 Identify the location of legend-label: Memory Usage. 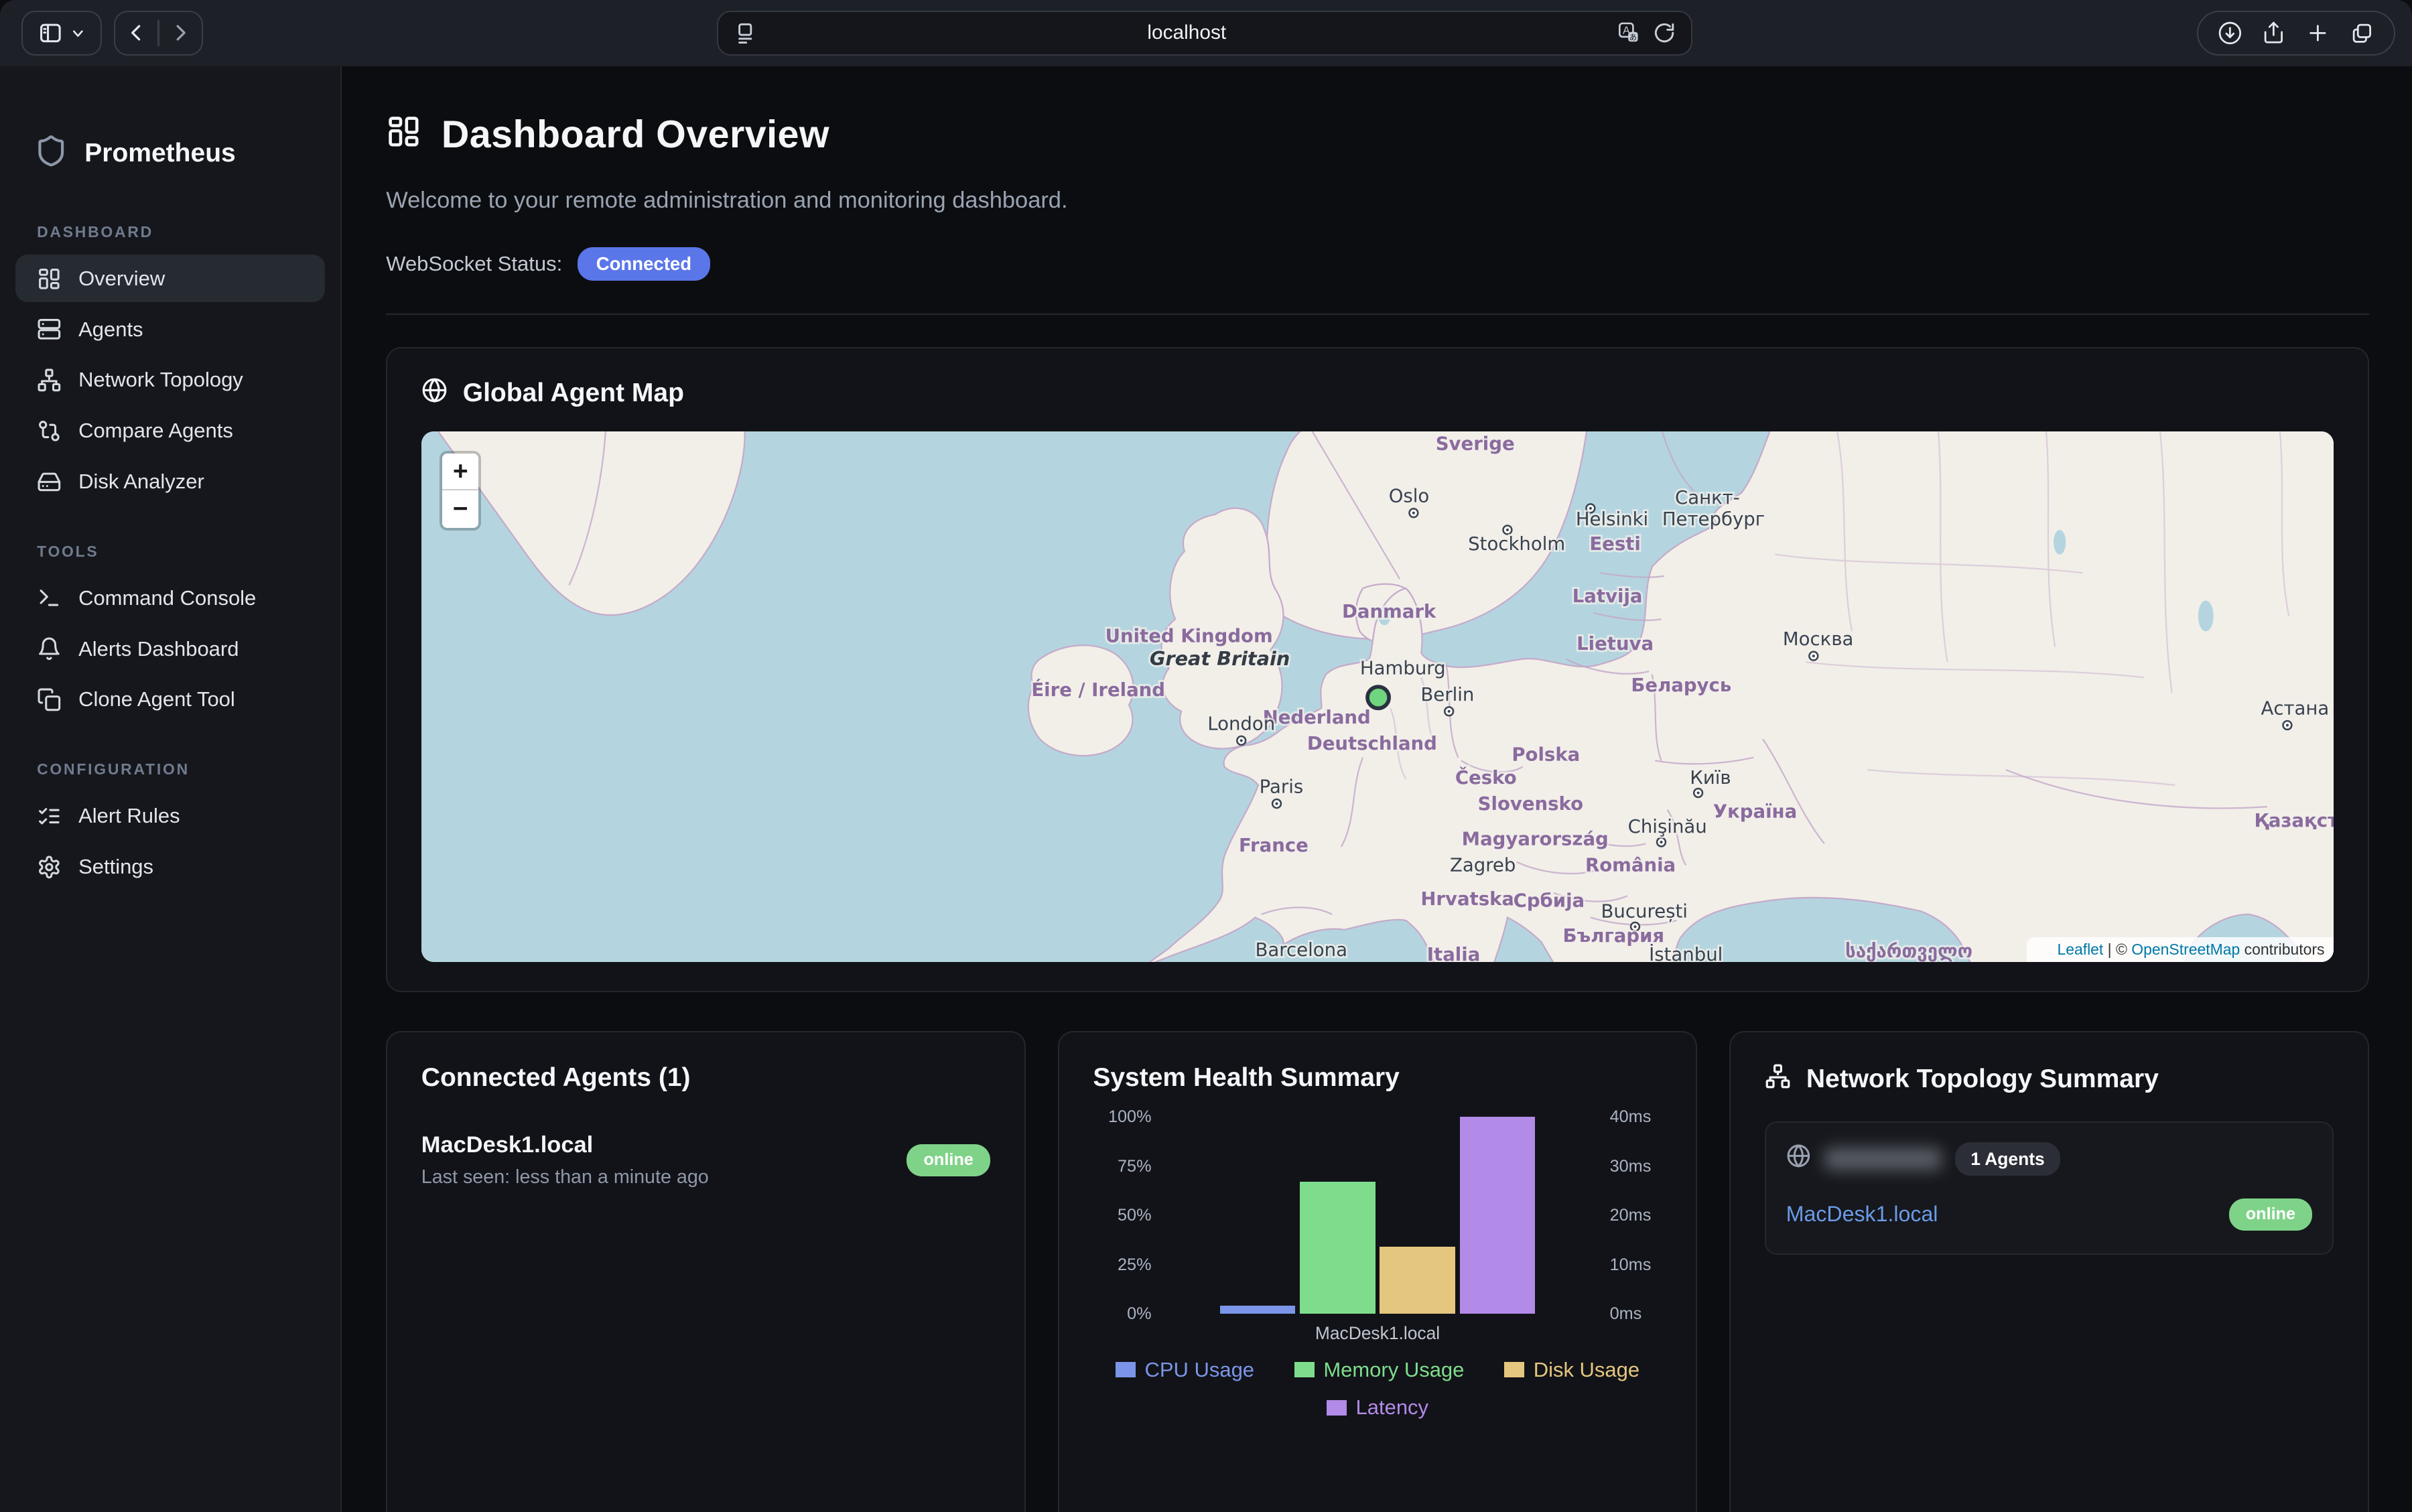
(1394, 1369).